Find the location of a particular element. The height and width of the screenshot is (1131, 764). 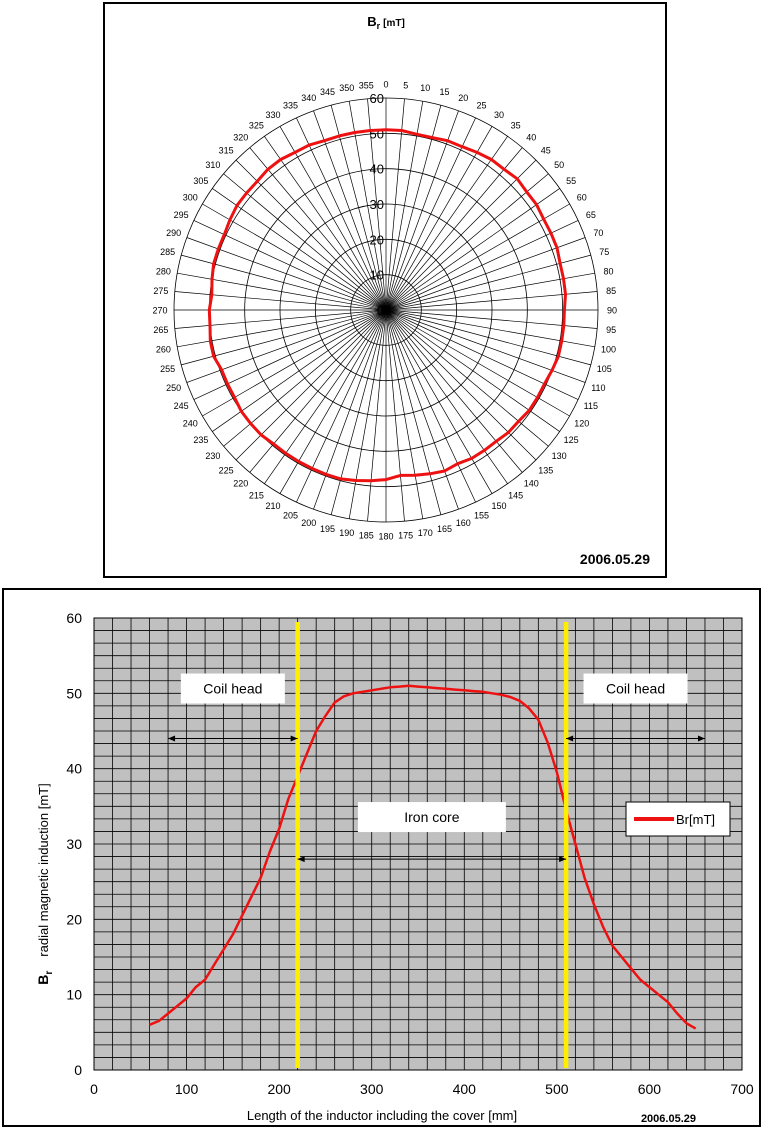

polar-angle-label: 105 is located at coordinates (604, 369).